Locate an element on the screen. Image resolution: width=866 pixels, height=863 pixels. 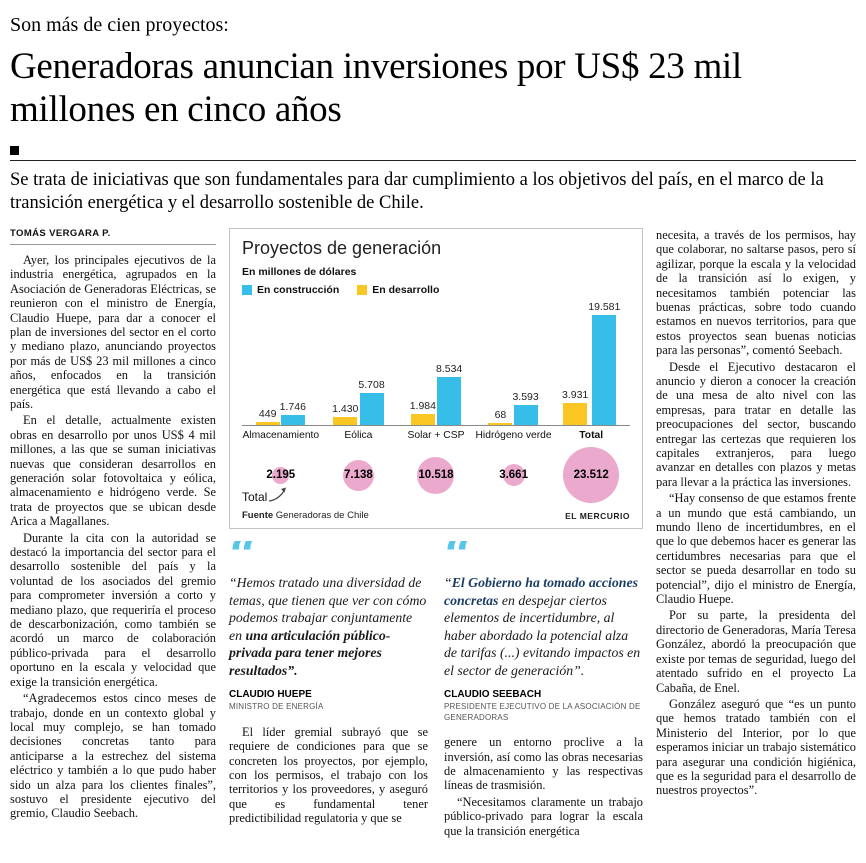
bar-value-label: 1.984 is located at coordinates (422, 405).